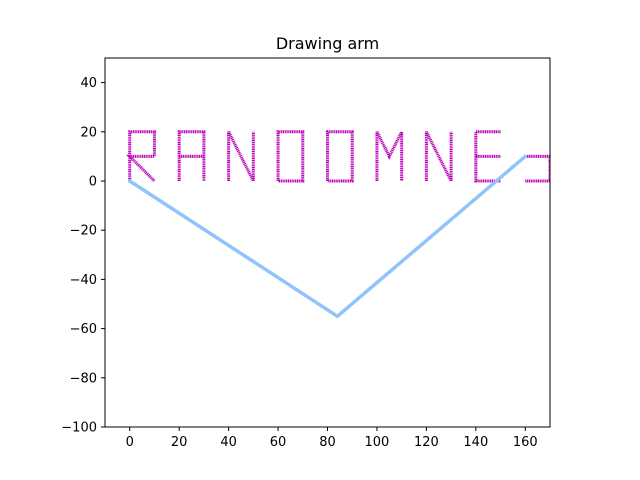 Image resolution: width=640 pixels, height=480 pixels. What do you see at coordinates (88, 83) in the screenshot?
I see `y-tick-label: 40` at bounding box center [88, 83].